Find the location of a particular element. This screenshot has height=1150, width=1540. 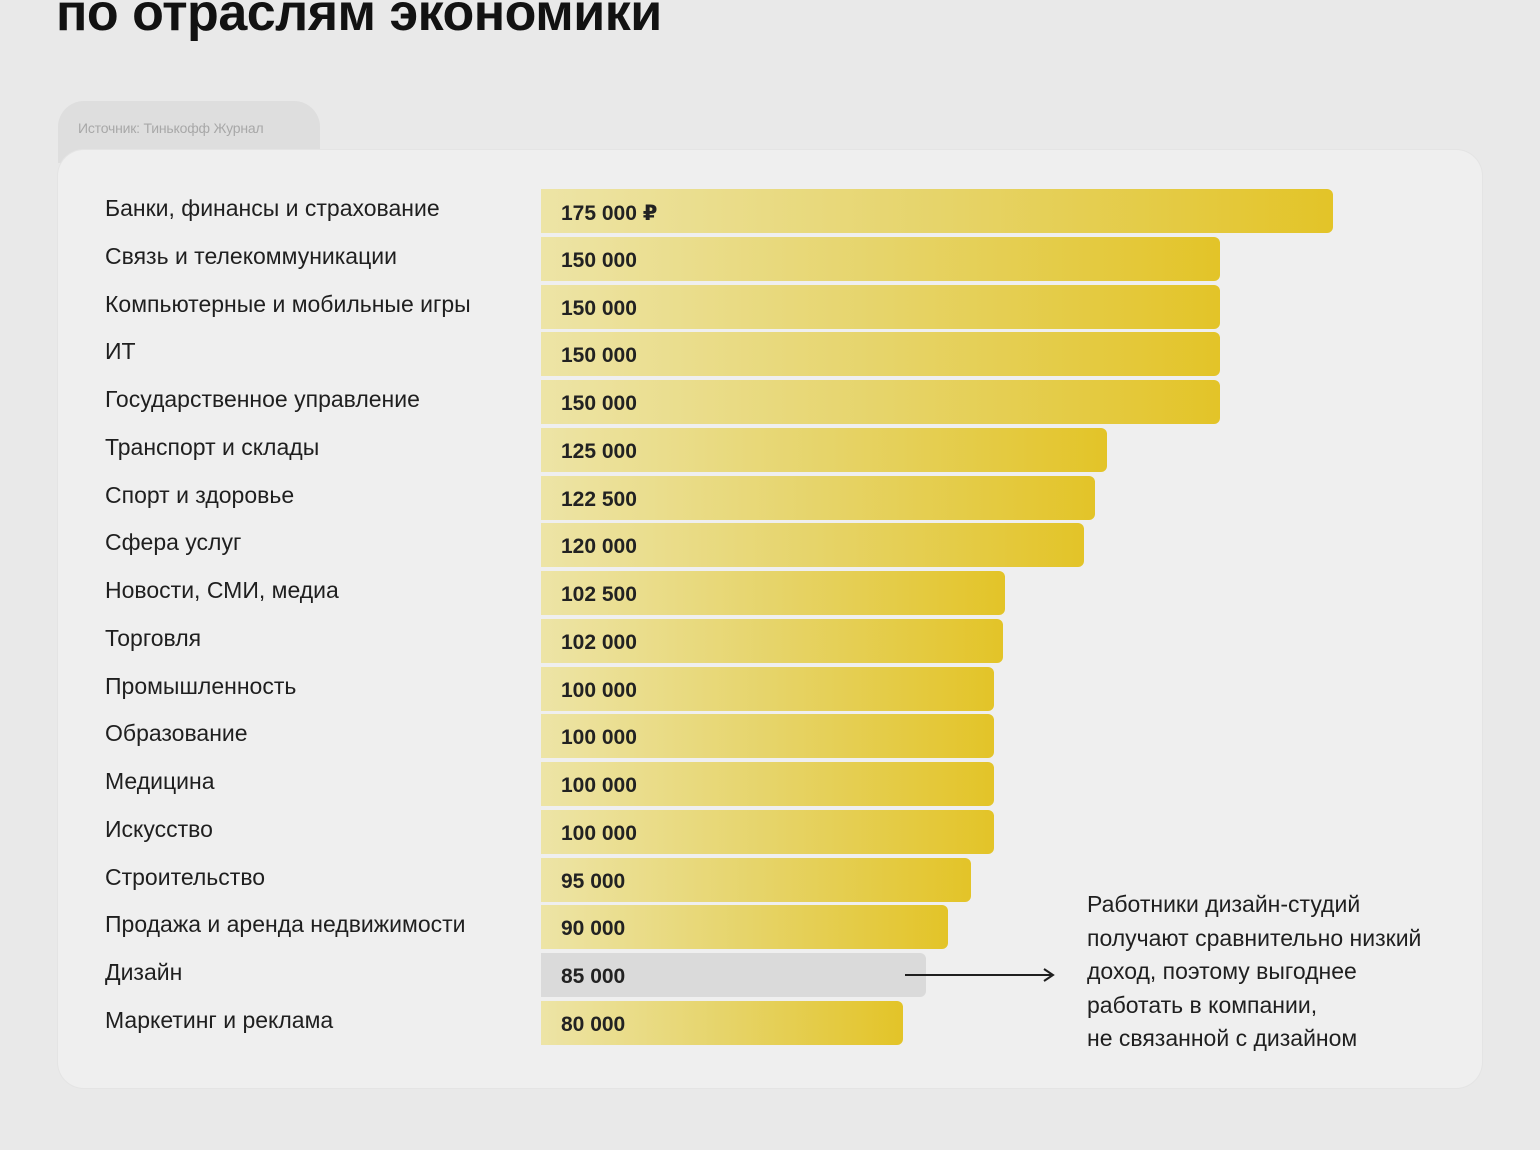

bar-row: Медицина 100 000 is located at coordinates (770, 785).